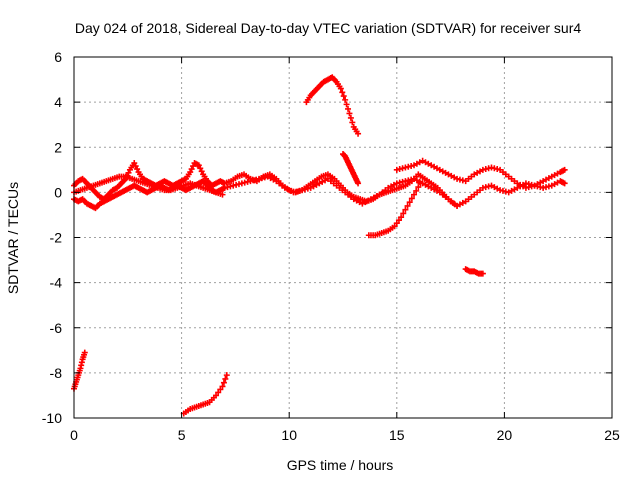 The image size is (640, 480). I want to click on y-tick-label: 4, so click(58, 102).